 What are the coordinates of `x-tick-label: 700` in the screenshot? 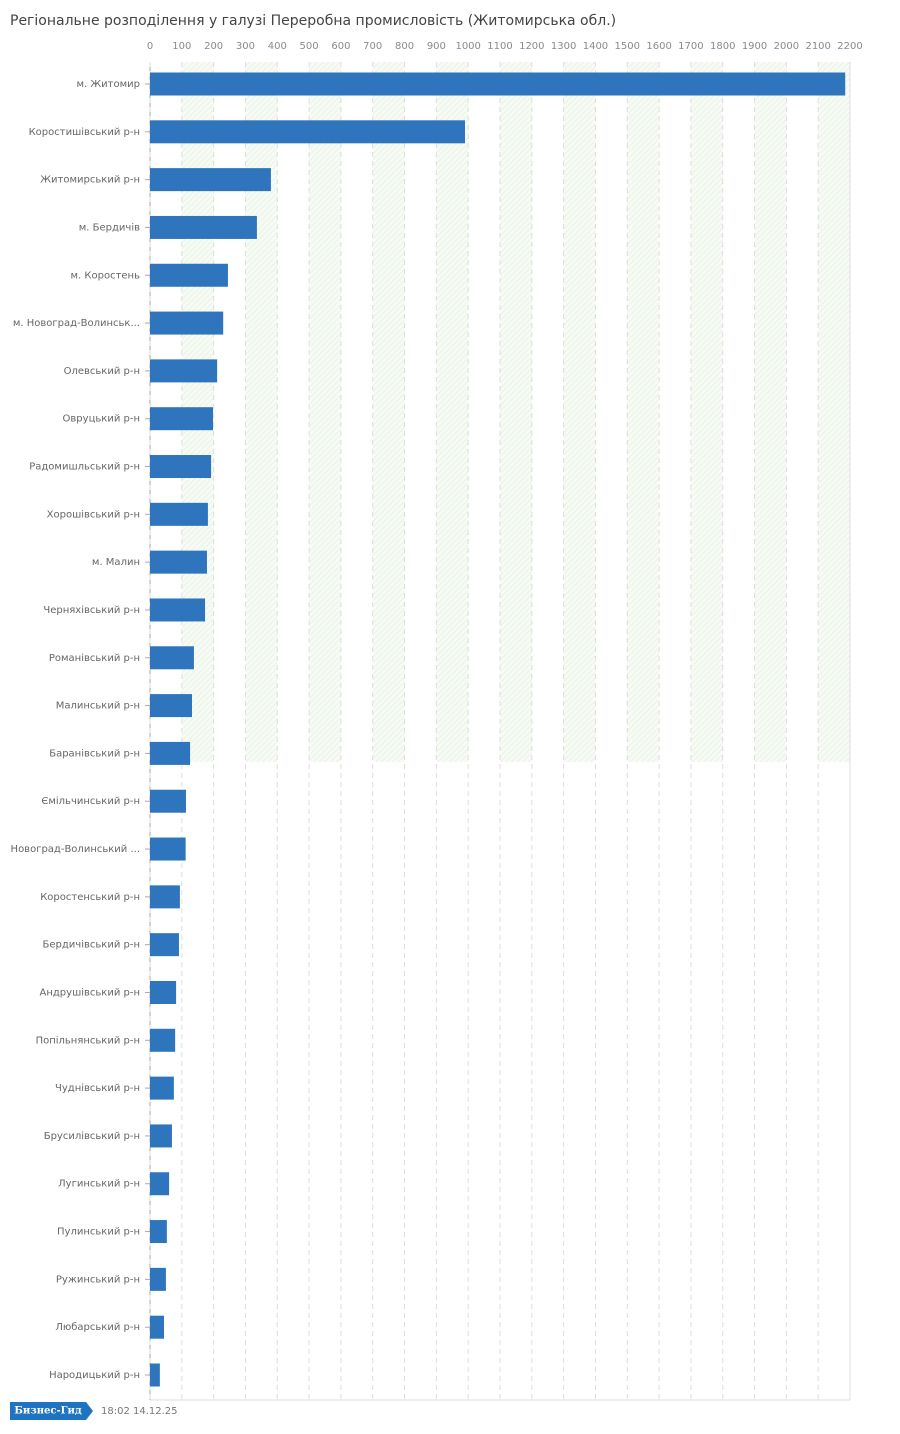 It's located at (372, 46).